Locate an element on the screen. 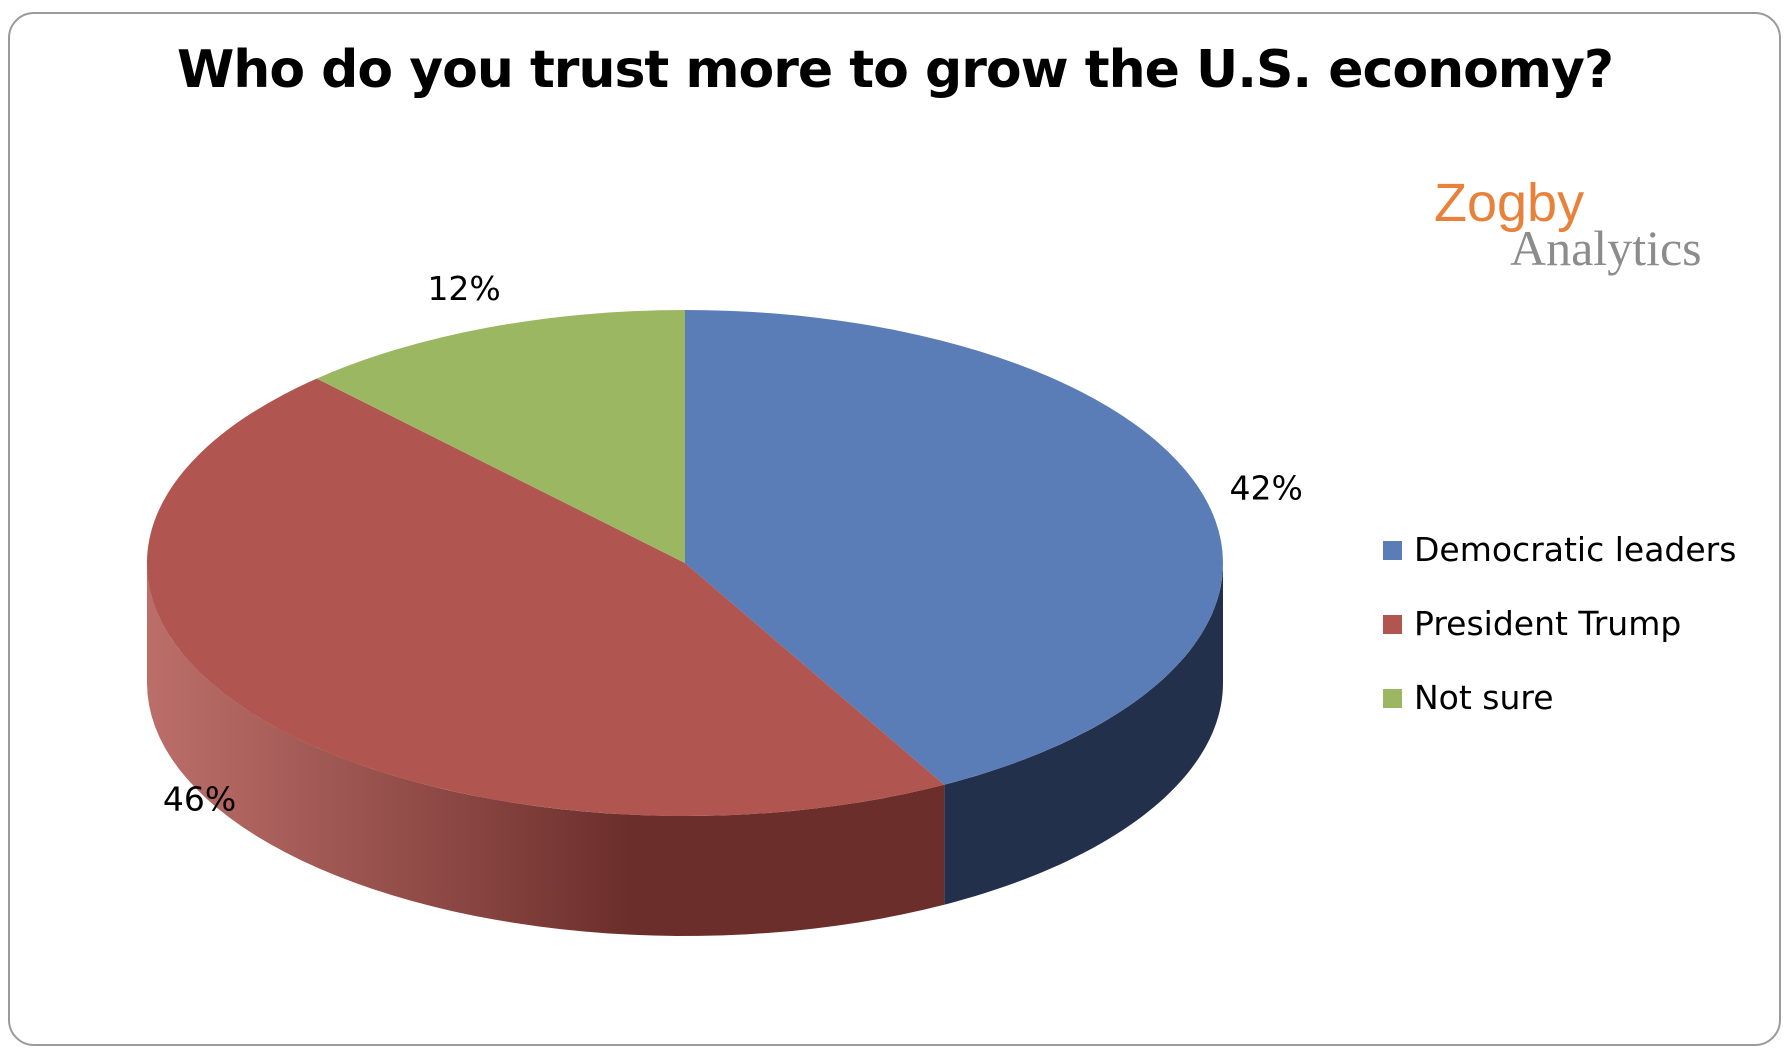  data-label-democratic-leaders: 42% is located at coordinates (1265, 488).